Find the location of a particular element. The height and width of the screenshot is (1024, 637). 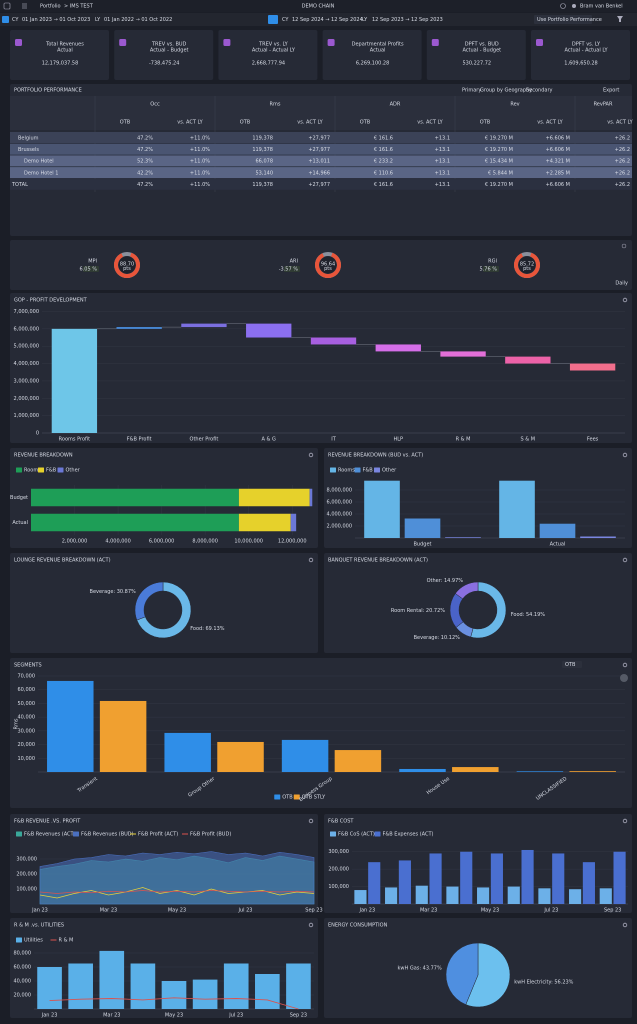

legend-label: F&B Profit (BUD) is located at coordinates (210, 835).